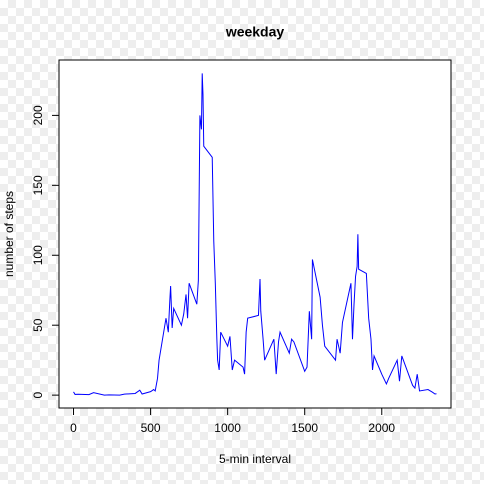  What do you see at coordinates (255, 459) in the screenshot?
I see `x-axis-label: 5-min interval` at bounding box center [255, 459].